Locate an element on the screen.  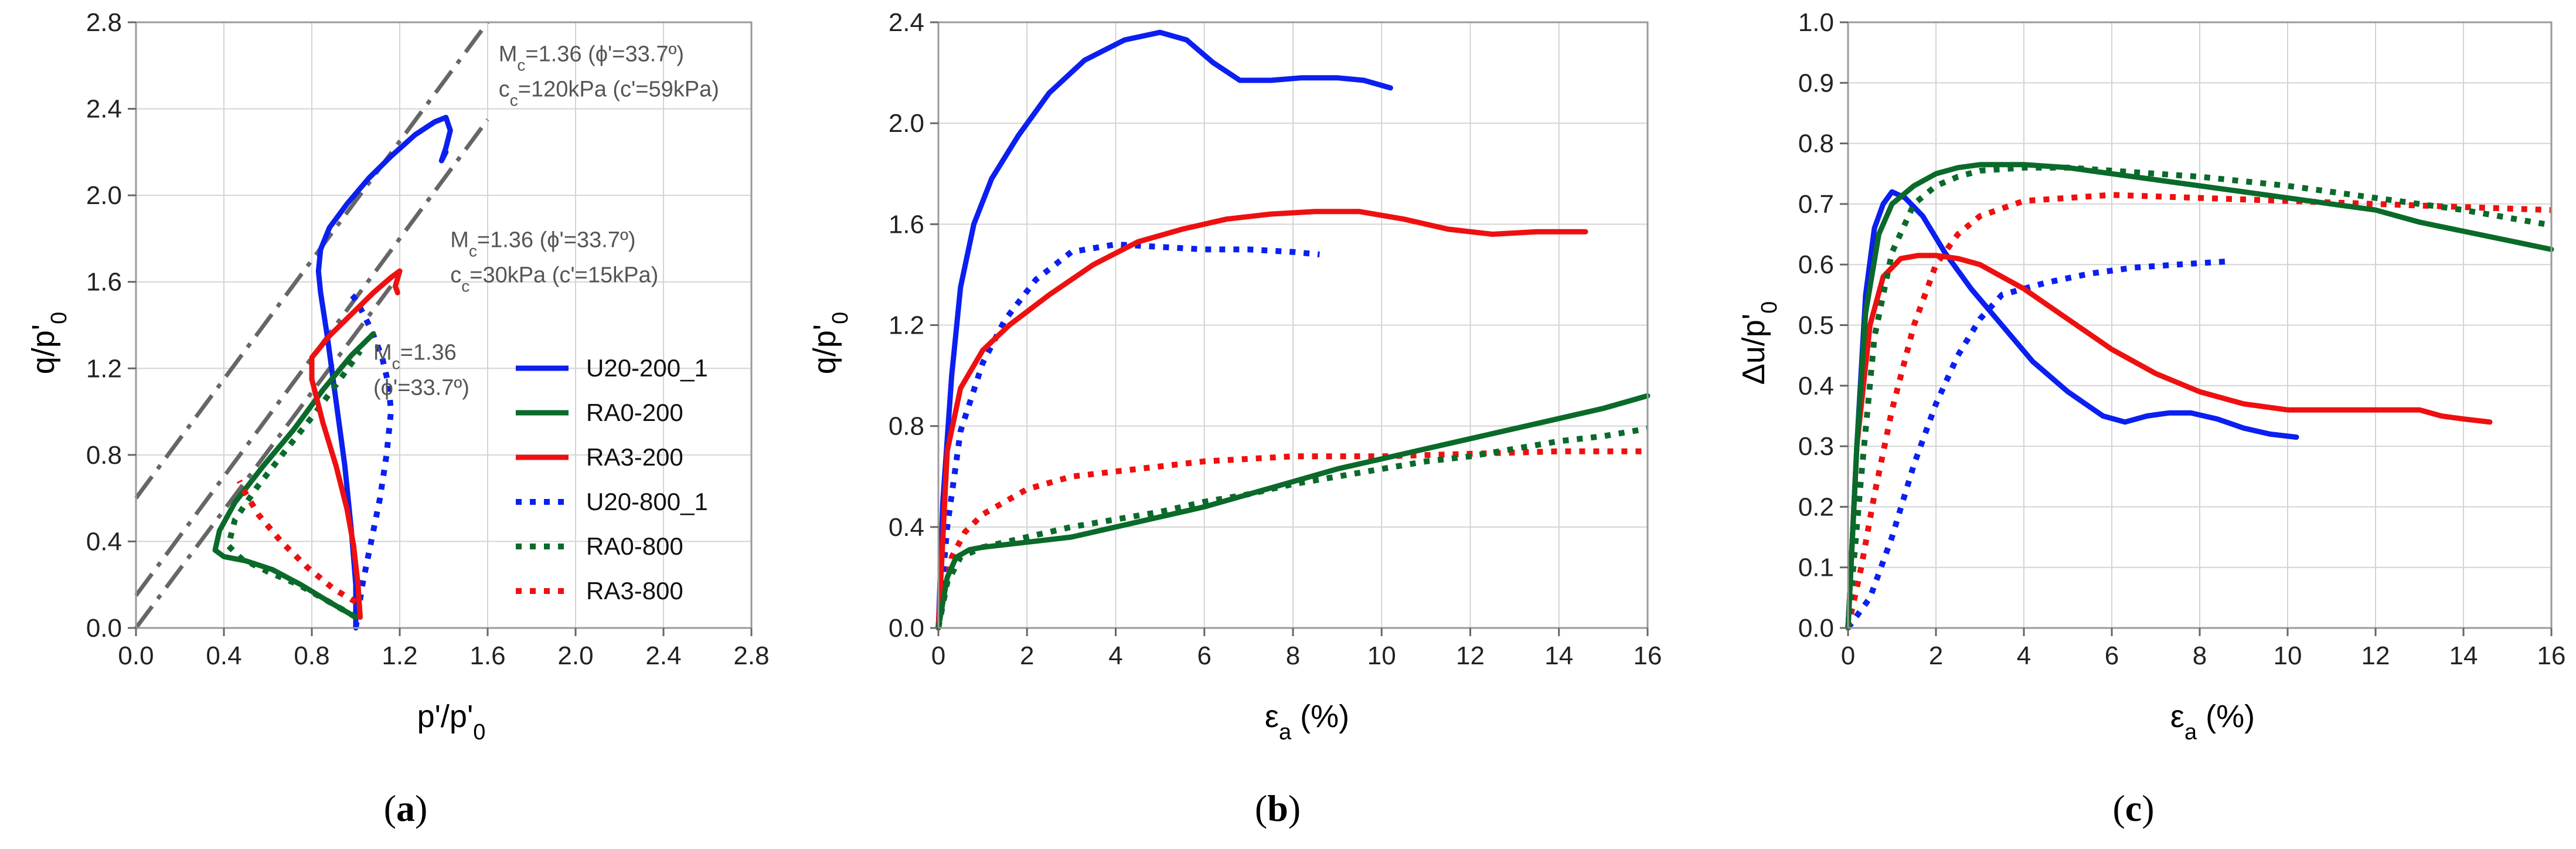
x-axis-title-a: p'/p'0 is located at coordinates (451, 722).